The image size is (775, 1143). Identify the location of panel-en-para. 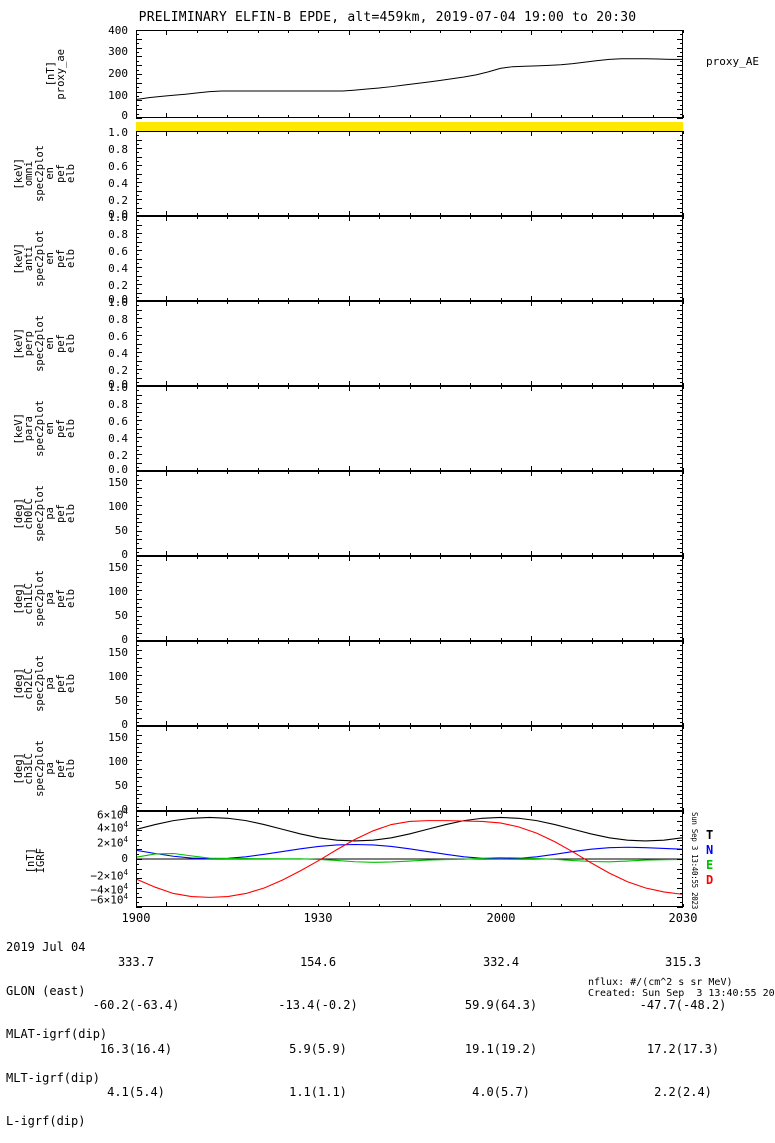
(409, 428).